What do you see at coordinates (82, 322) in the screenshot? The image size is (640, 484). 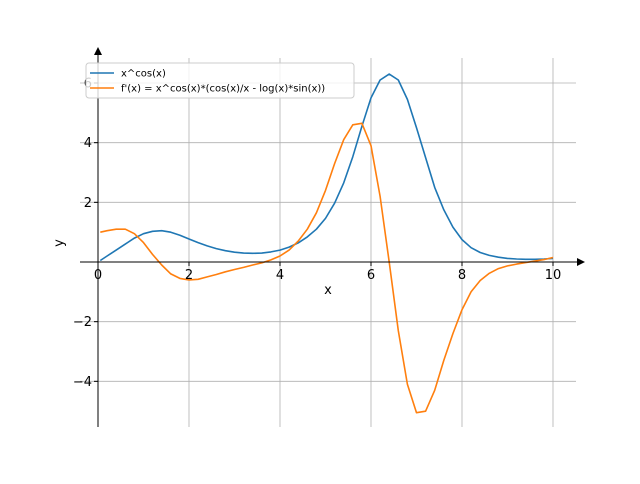 I see `y-tick-label: −2` at bounding box center [82, 322].